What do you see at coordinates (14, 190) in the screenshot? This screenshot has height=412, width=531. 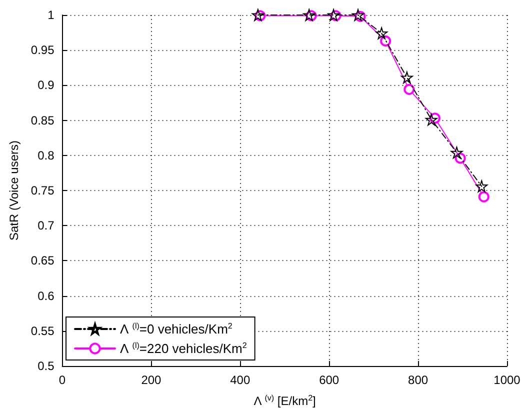 I see `y-axis-title: SatR (Voice users)` at bounding box center [14, 190].